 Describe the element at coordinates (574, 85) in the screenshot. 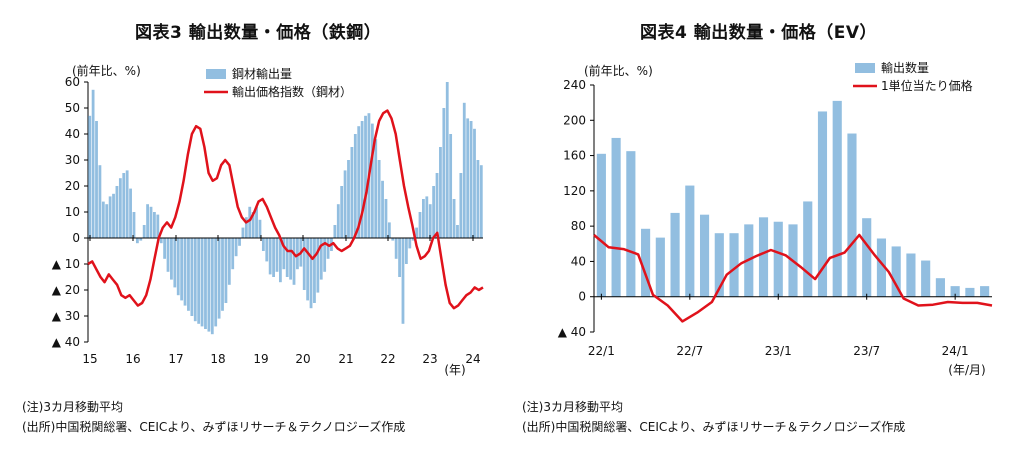

I see `y-tick-label: 240` at that location.